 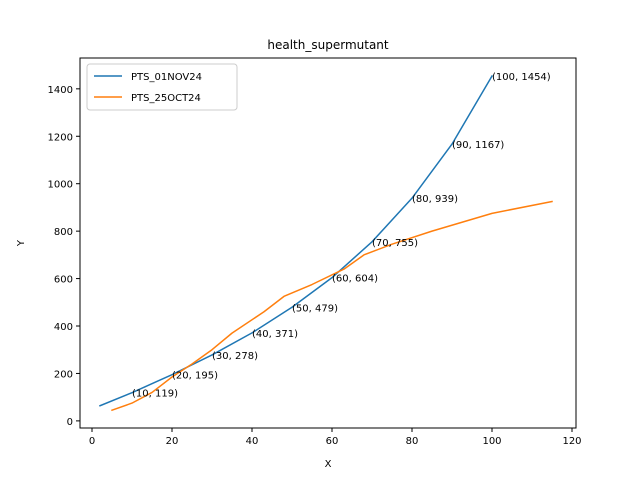 I want to click on y-tick-label: 400, so click(x=63, y=327).